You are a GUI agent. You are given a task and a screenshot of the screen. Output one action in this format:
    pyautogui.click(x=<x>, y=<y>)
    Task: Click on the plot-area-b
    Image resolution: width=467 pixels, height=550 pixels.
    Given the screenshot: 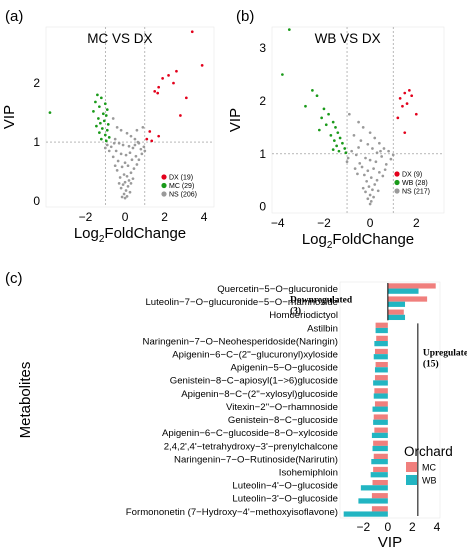 What is the action you would take?
    pyautogui.click(x=358, y=120)
    